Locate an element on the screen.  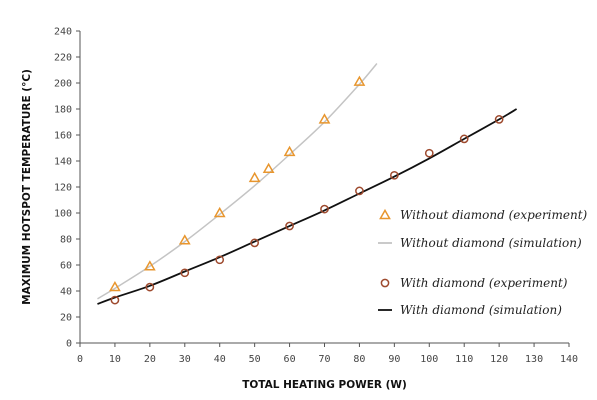
legend-entry: Without diamond (simulation) is located at coordinates (491, 243).